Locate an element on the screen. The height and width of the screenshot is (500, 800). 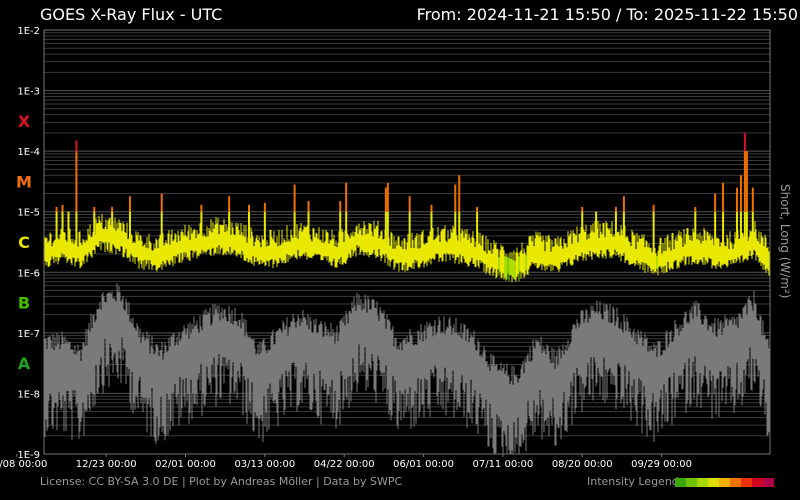
x-tick-label: 03/13 00:00 is located at coordinates (264, 464).